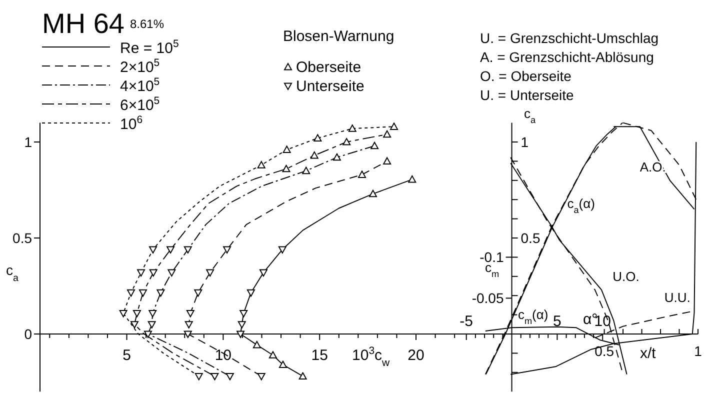  Describe the element at coordinates (140, 85) in the screenshot. I see `legend-label: 4×10$^{5}$` at that location.